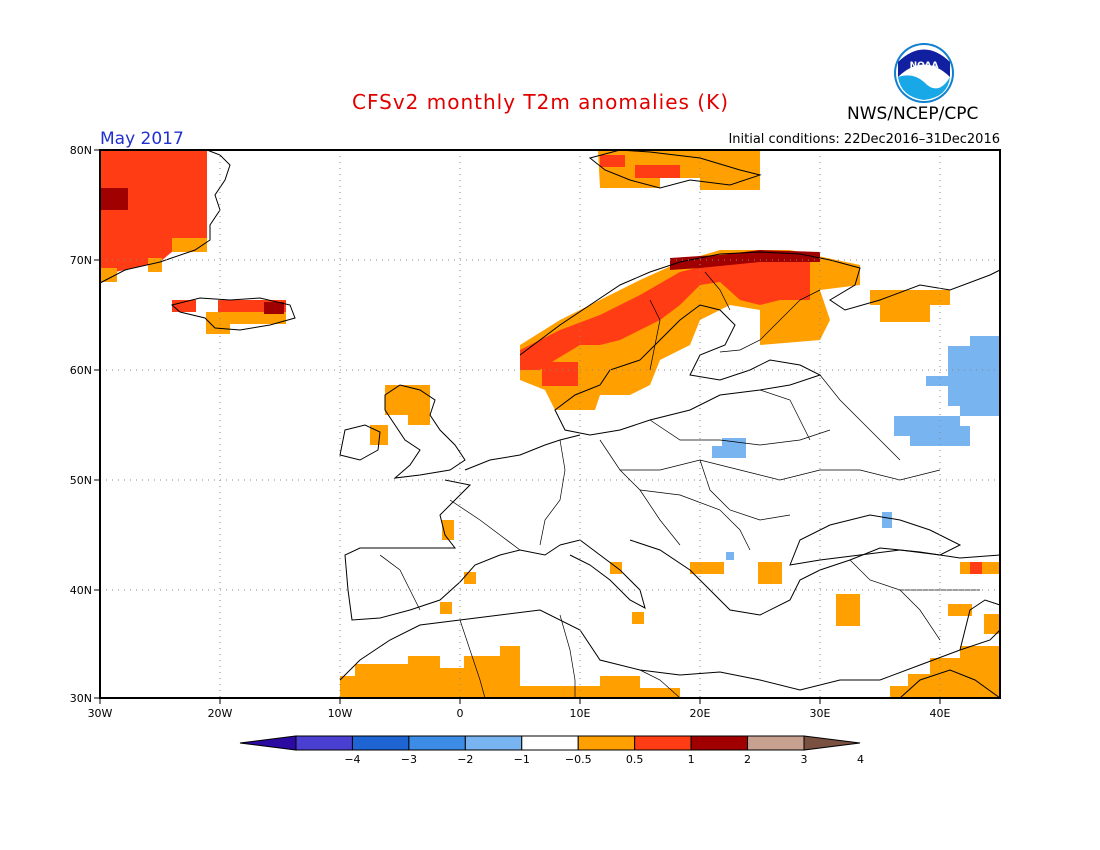 This screenshot has width=1100, height=850. I want to click on coastline-svalbard, so click(675, 169).